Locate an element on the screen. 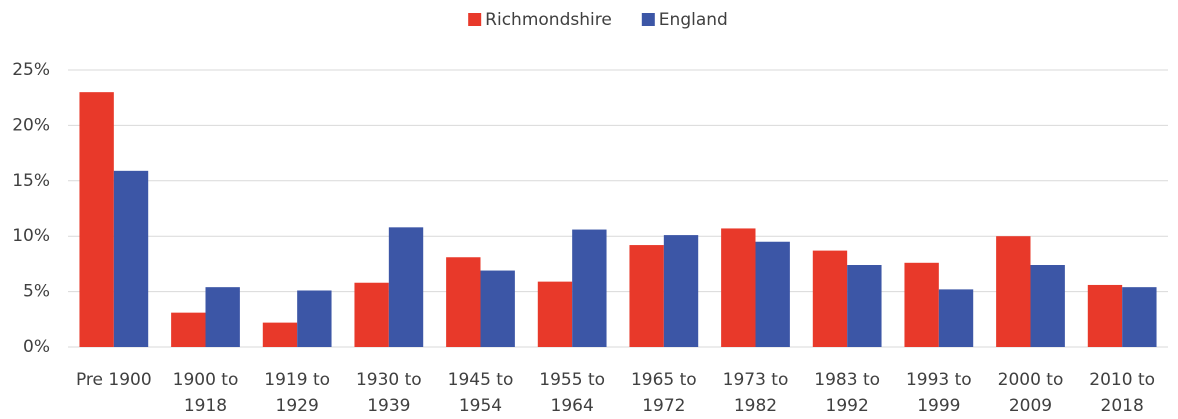  x-tick-label: 1955 to 1964 is located at coordinates (572, 393).